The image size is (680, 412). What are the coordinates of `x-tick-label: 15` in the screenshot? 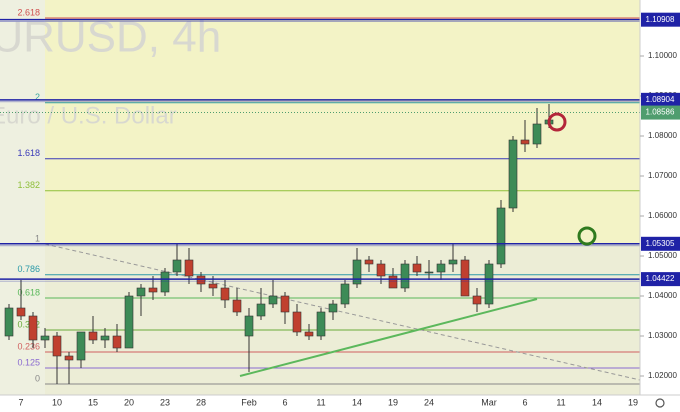 It's located at (93, 402).